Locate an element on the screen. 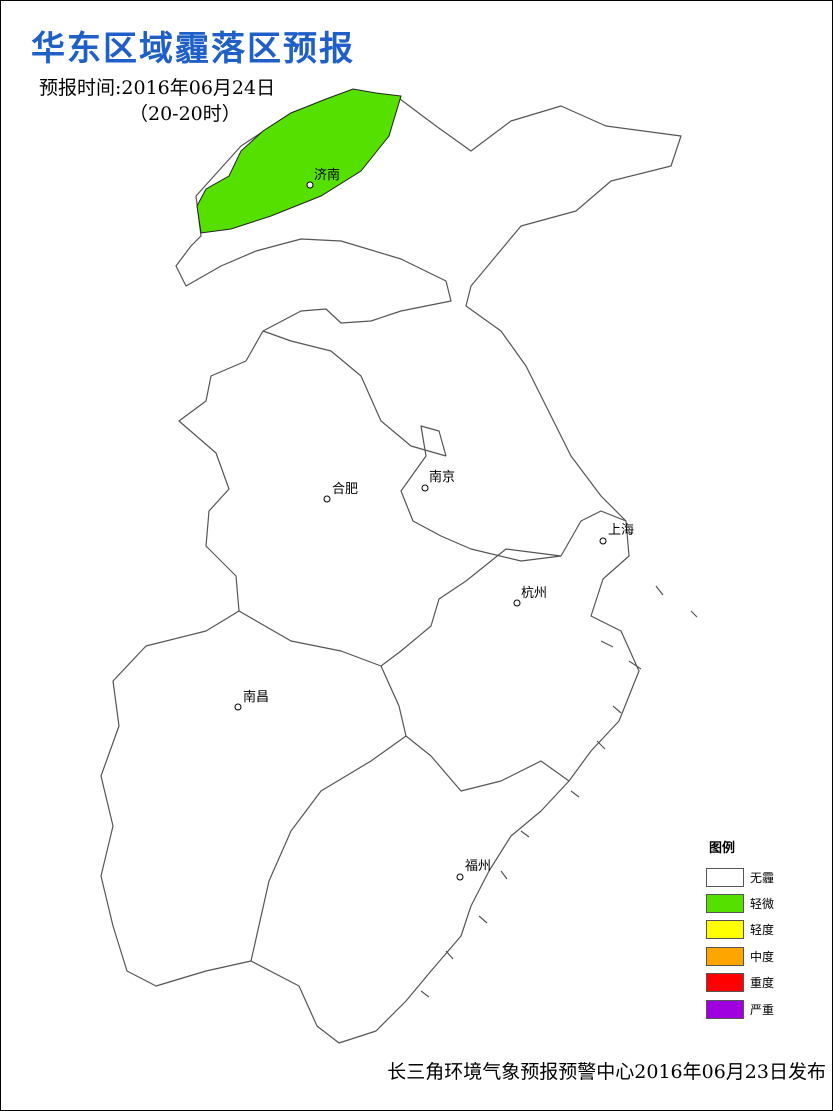  legend-label-slight: 轻微 is located at coordinates (762, 904).